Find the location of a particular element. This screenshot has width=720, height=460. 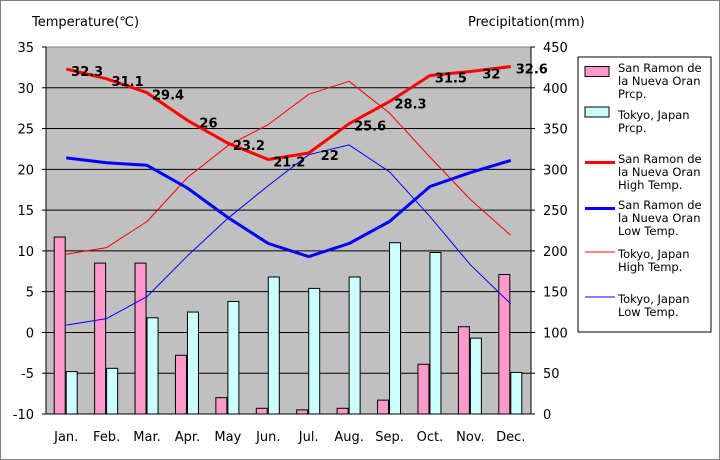

y-left-tick-label: 15 is located at coordinates (25, 211).